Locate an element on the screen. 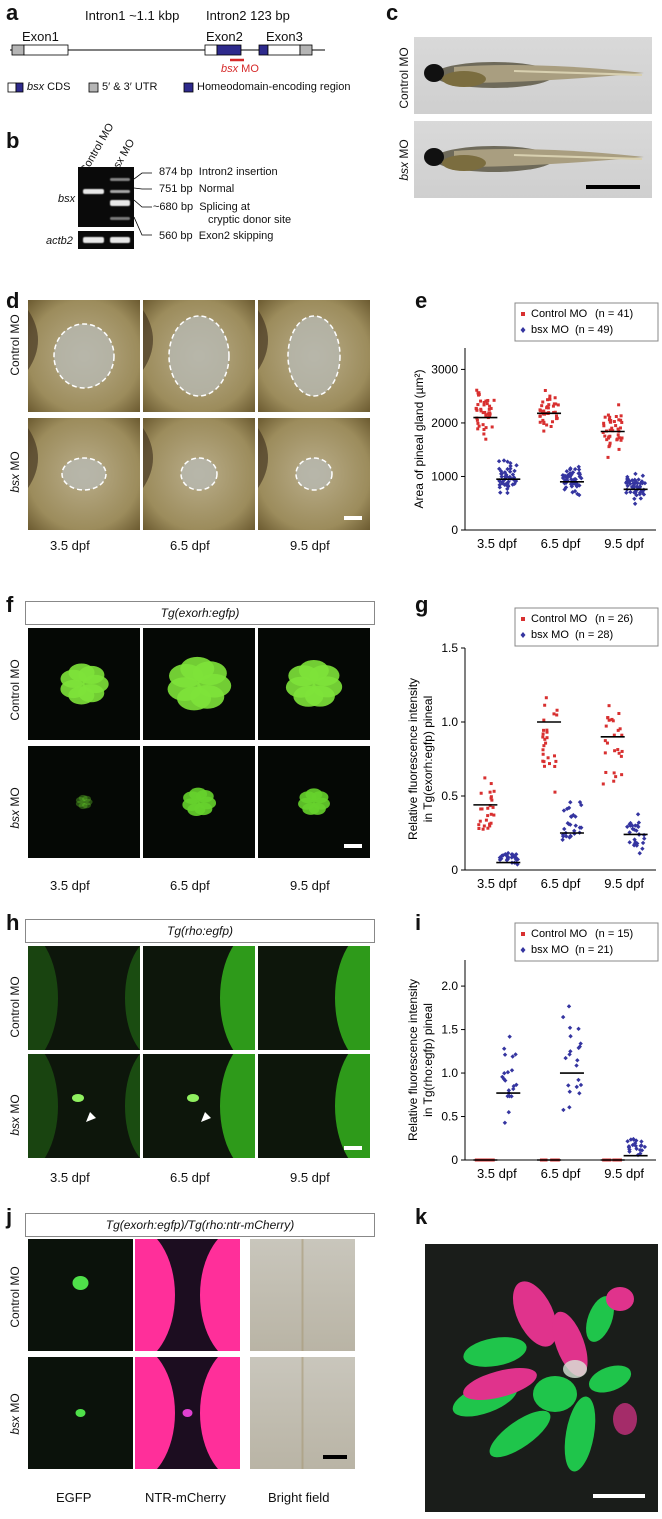  panel-e-label: e is located at coordinates (421, 300).